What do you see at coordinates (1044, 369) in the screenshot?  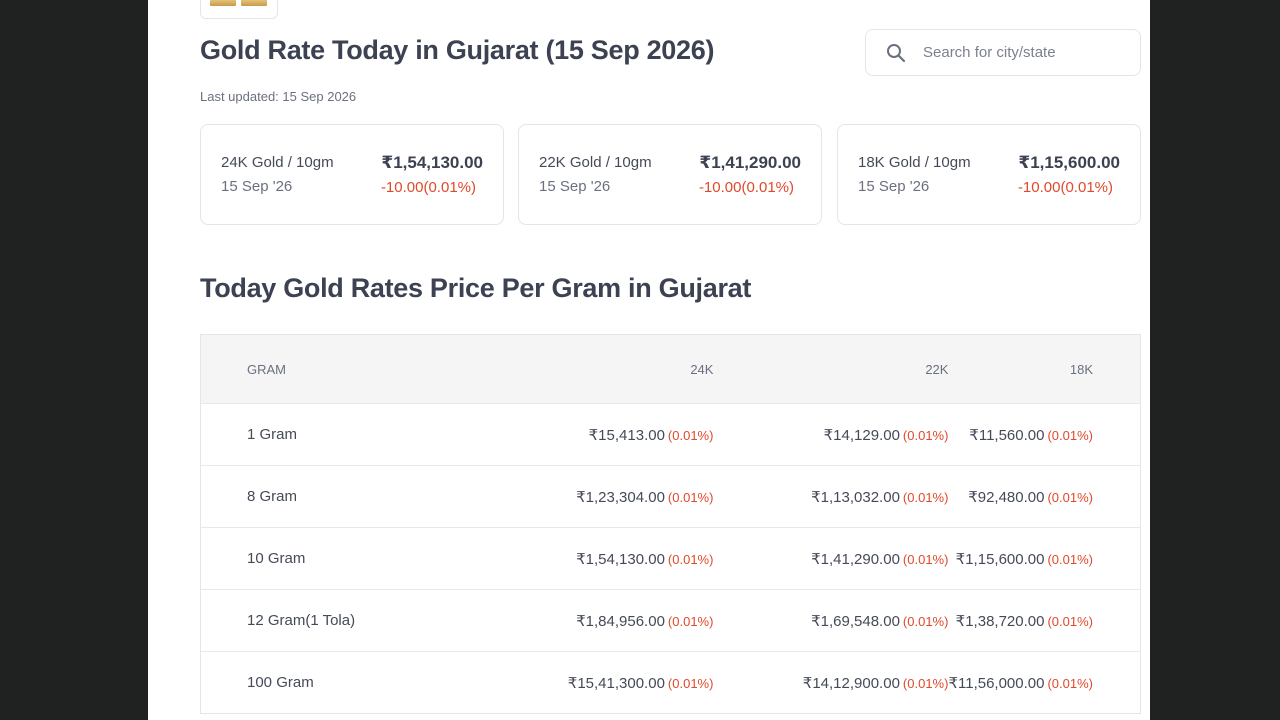 I see `column-header-18k: 18K` at bounding box center [1044, 369].